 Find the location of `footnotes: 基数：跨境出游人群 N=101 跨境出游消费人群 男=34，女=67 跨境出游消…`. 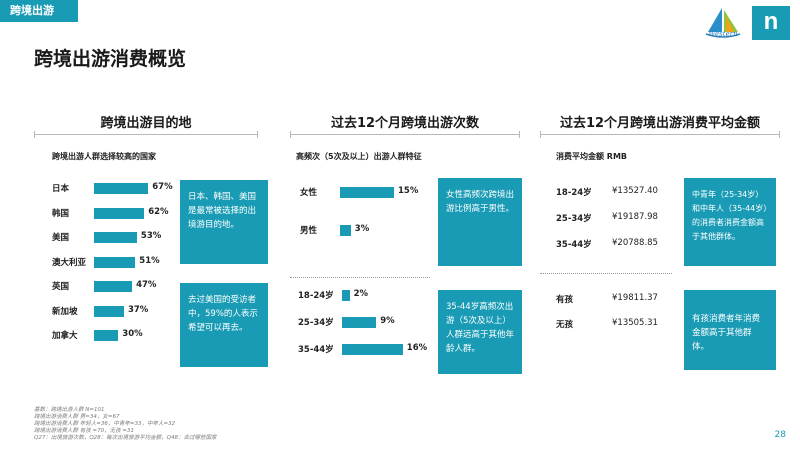

footnotes: 基数：跨境出游人群 N=101 跨境出游消费人群 男=34，女=67 跨境出游消… is located at coordinates (125, 424).